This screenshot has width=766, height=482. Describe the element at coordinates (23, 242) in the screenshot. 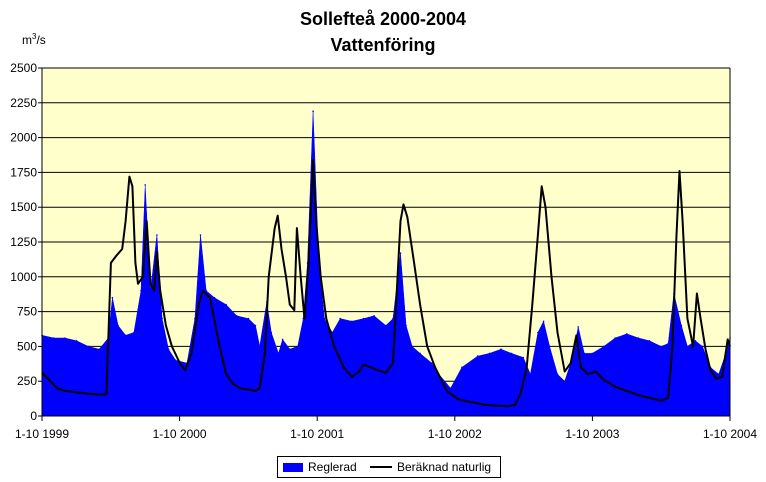

I see `ytick-label-1250: 1250` at that location.